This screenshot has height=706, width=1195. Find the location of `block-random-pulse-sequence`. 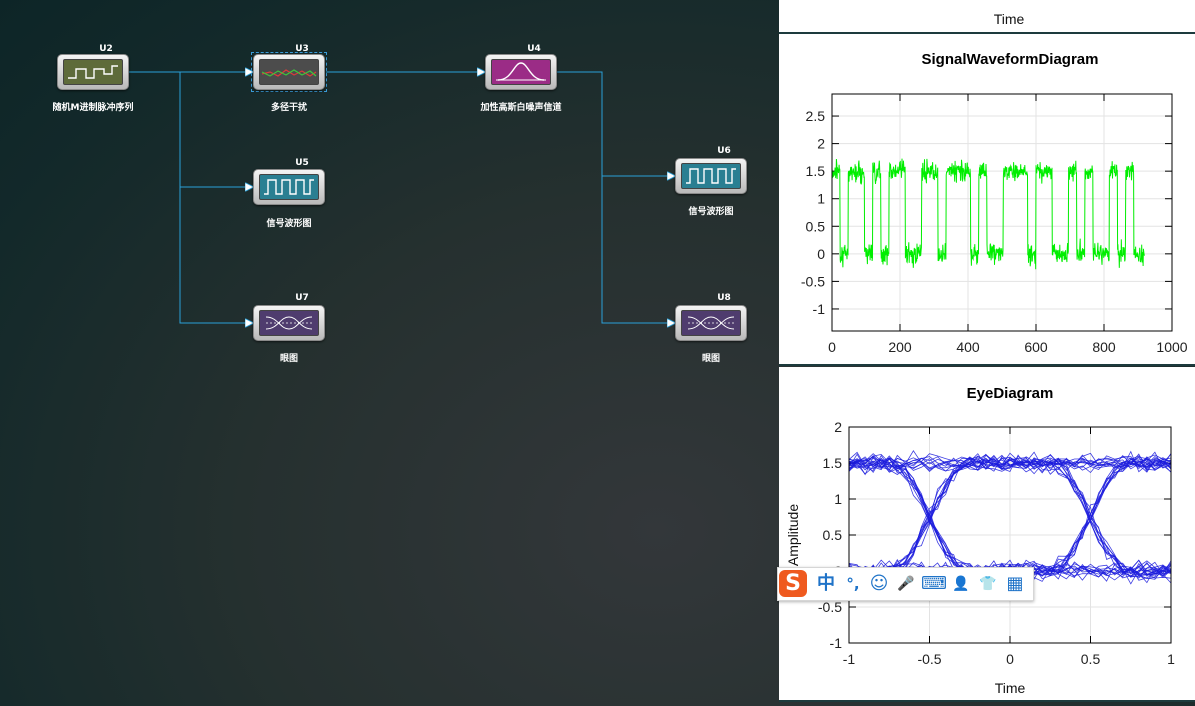

block-random-pulse-sequence is located at coordinates (93, 72).